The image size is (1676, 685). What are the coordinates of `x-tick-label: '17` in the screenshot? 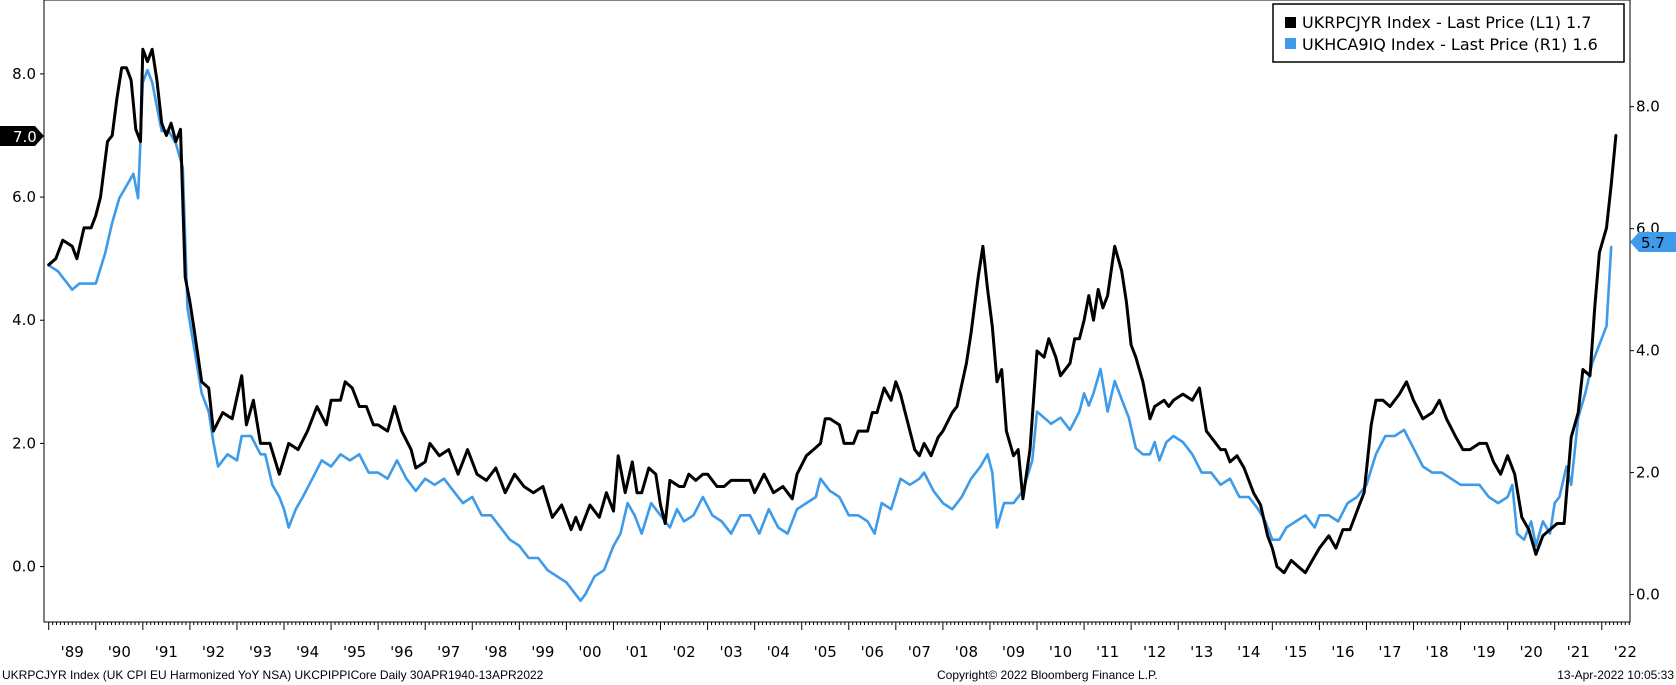 It's located at (1389, 652).